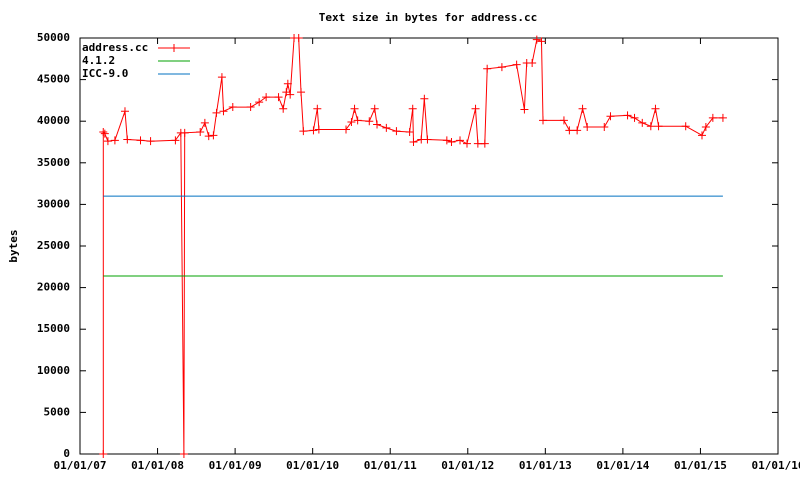  I want to click on y-tick-label: 30000, so click(53, 203).